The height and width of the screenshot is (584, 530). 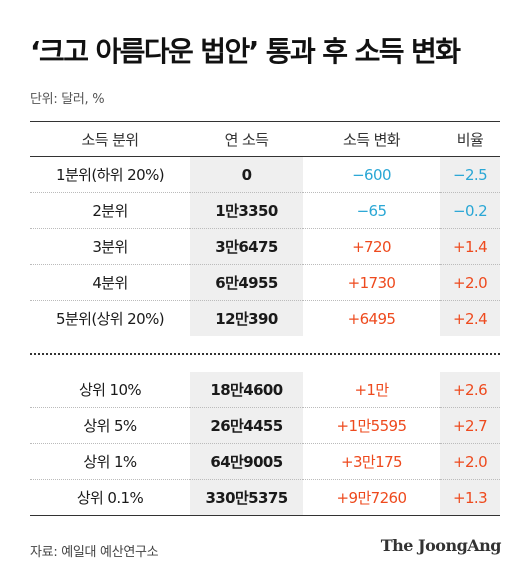 I want to click on cell-rate: −0.2, so click(x=470, y=210).